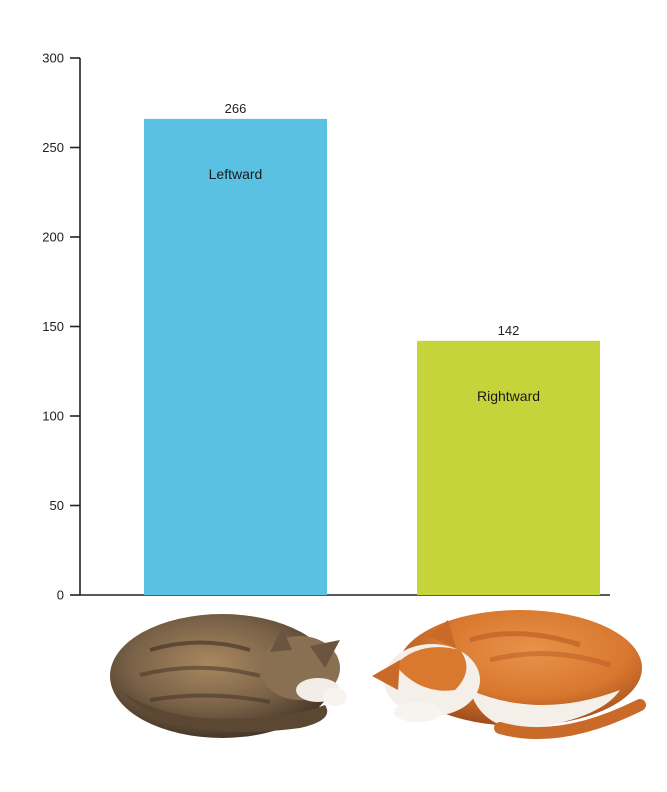  I want to click on orange-cat-sleeping-illustration, so click(509, 675).